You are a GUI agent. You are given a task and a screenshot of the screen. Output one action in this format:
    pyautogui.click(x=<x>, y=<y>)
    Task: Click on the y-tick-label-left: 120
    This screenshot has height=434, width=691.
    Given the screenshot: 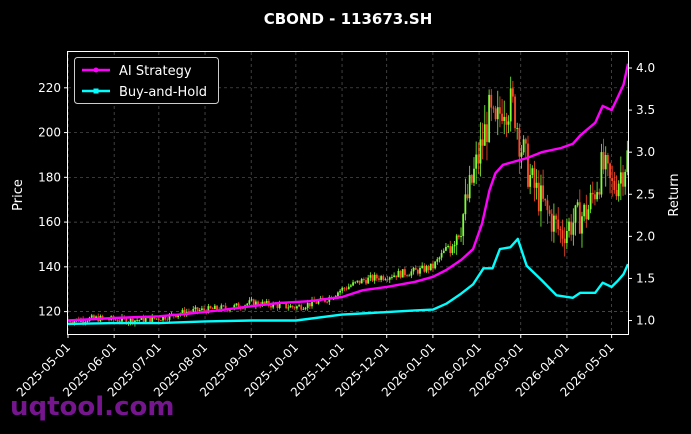 What is the action you would take?
    pyautogui.click(x=49, y=312)
    